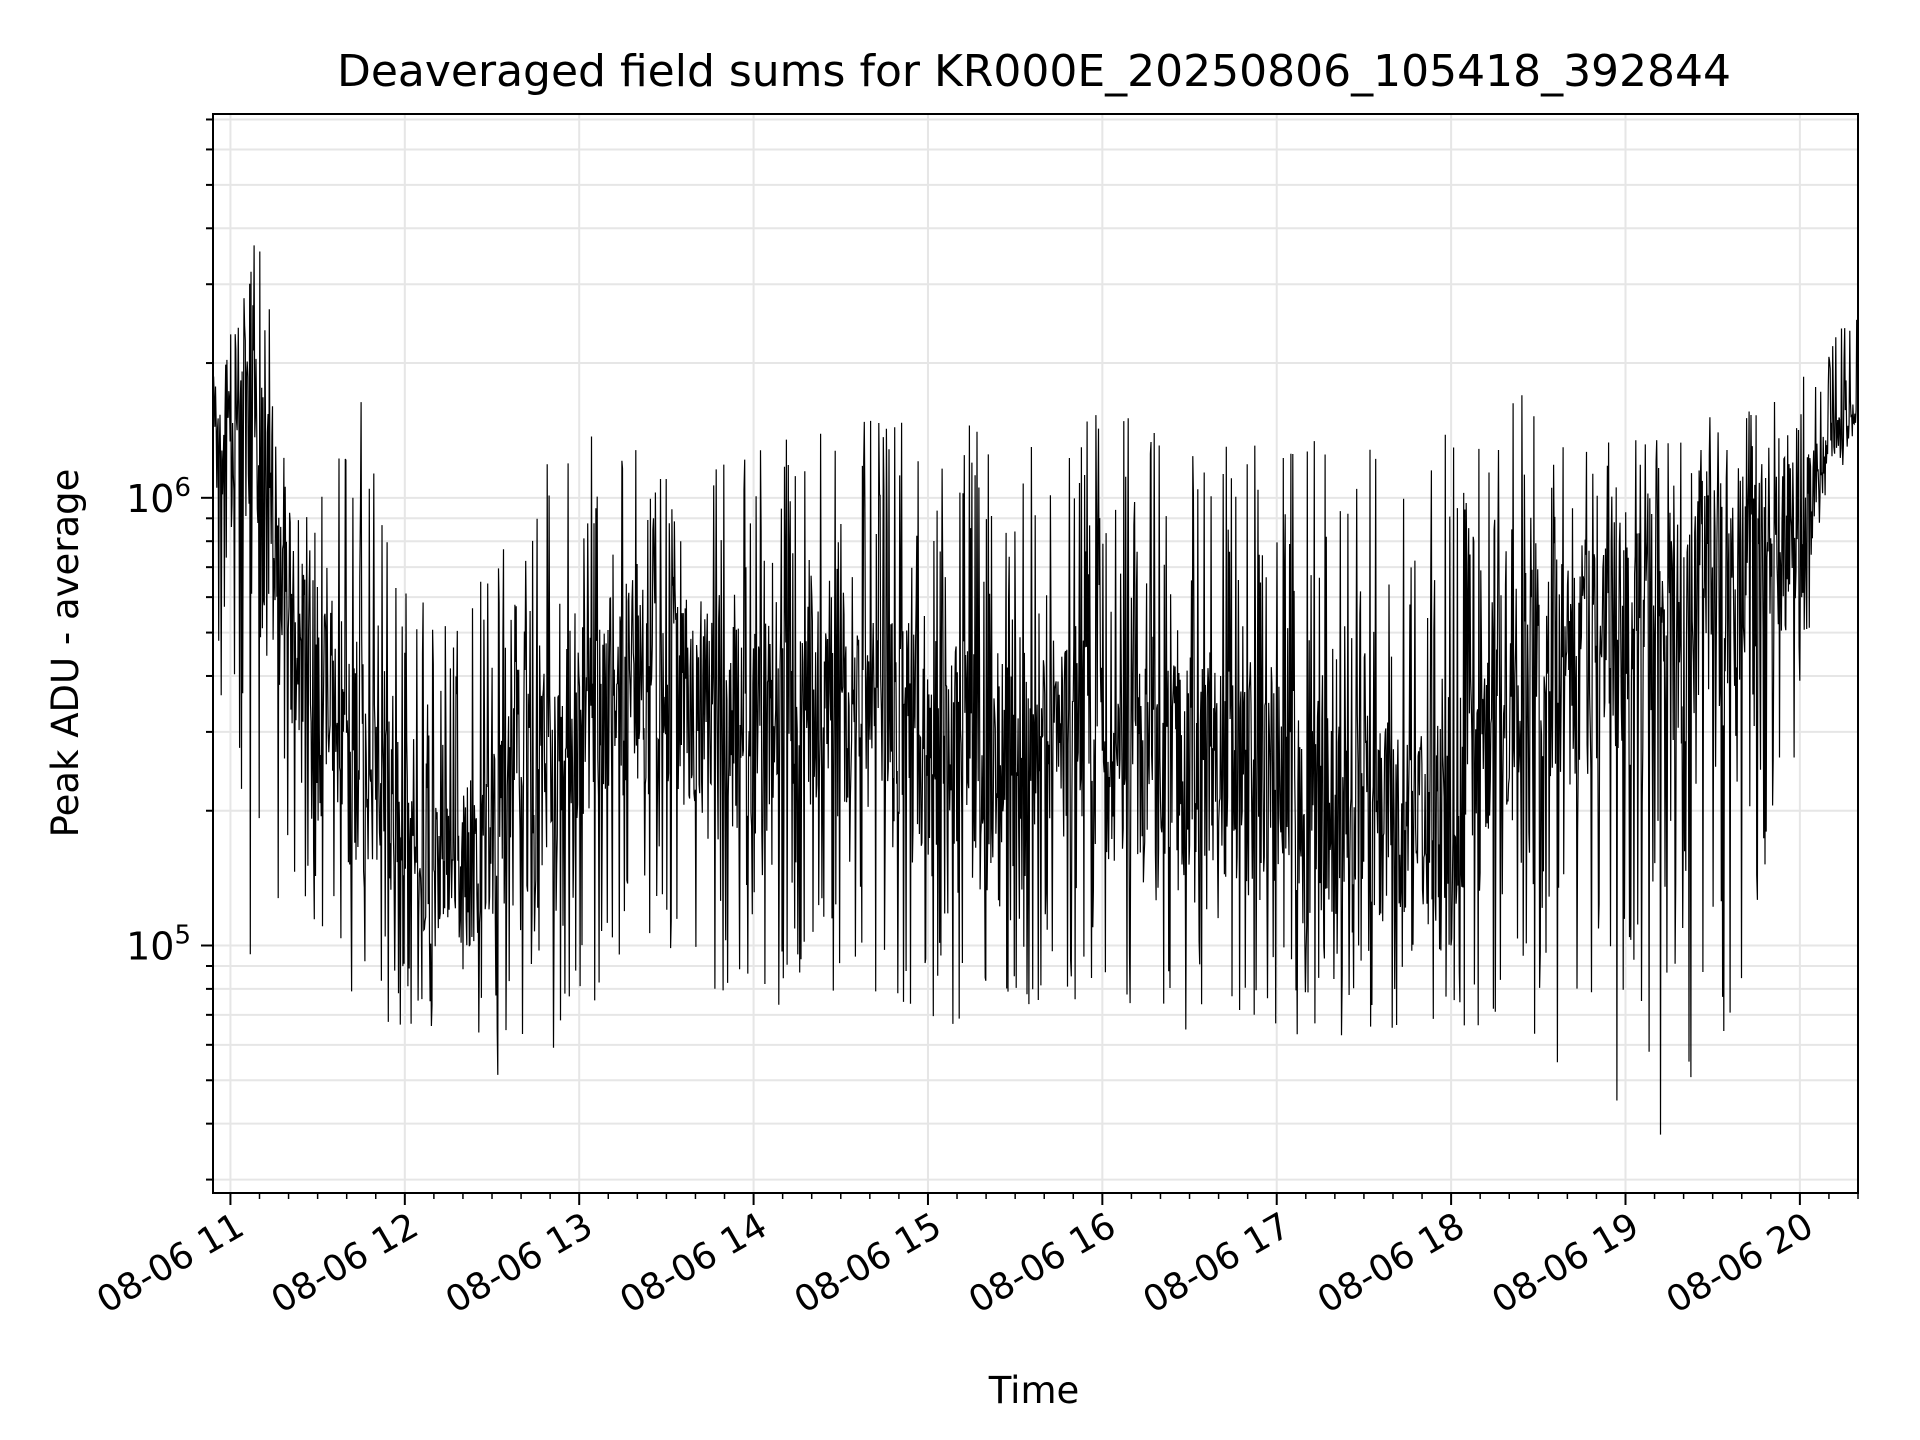  What do you see at coordinates (65, 653) in the screenshot?
I see `y-axis-label: Peak ADU - average` at bounding box center [65, 653].